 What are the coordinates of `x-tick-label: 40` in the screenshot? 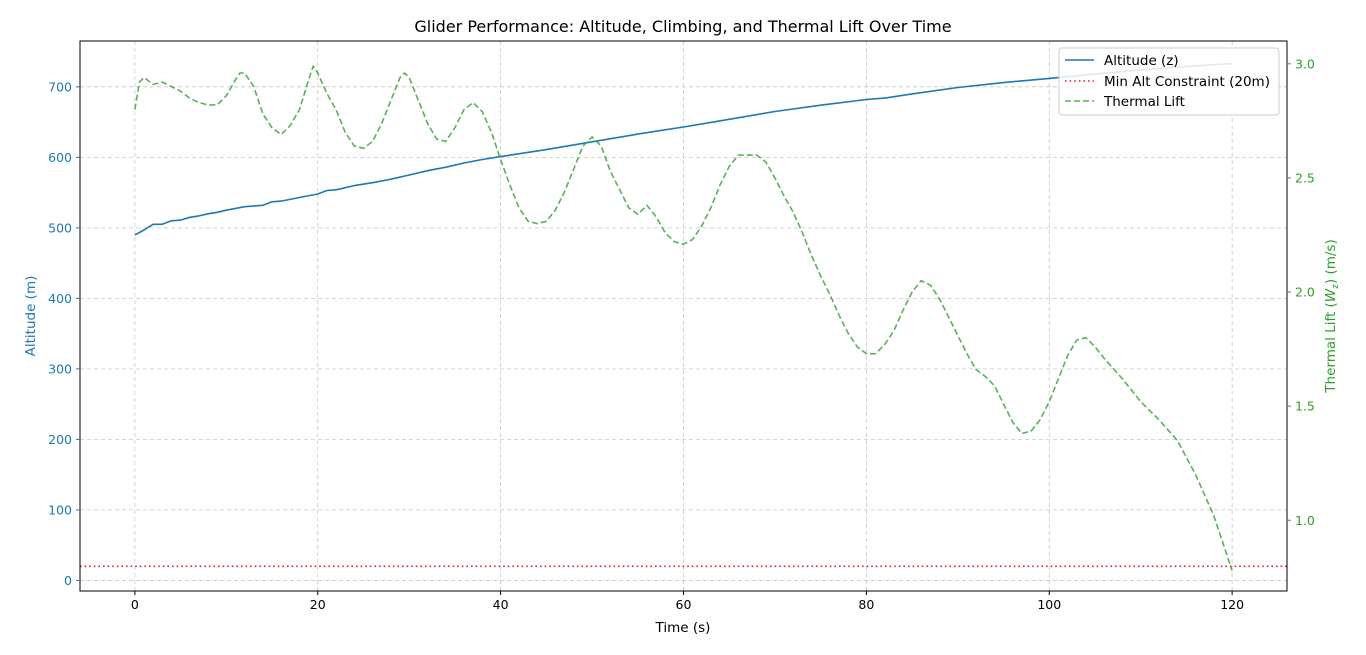 It's located at (501, 604).